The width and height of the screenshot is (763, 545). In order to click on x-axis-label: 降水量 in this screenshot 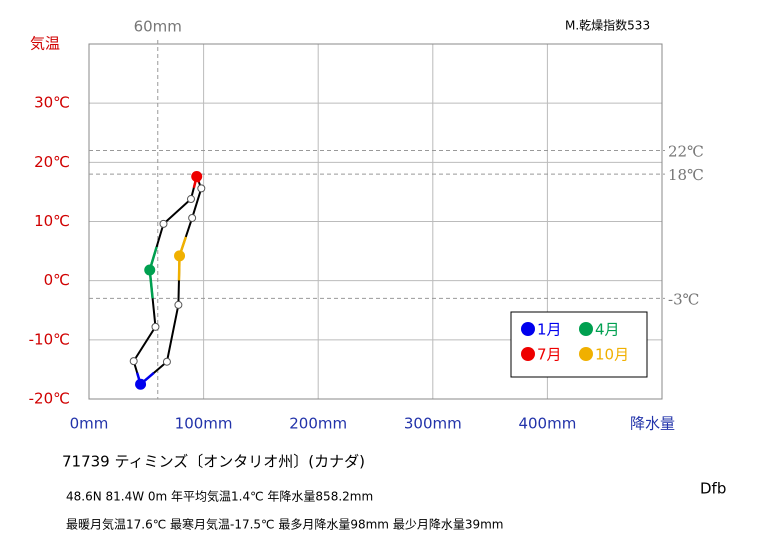, I will do `click(652, 424)`.